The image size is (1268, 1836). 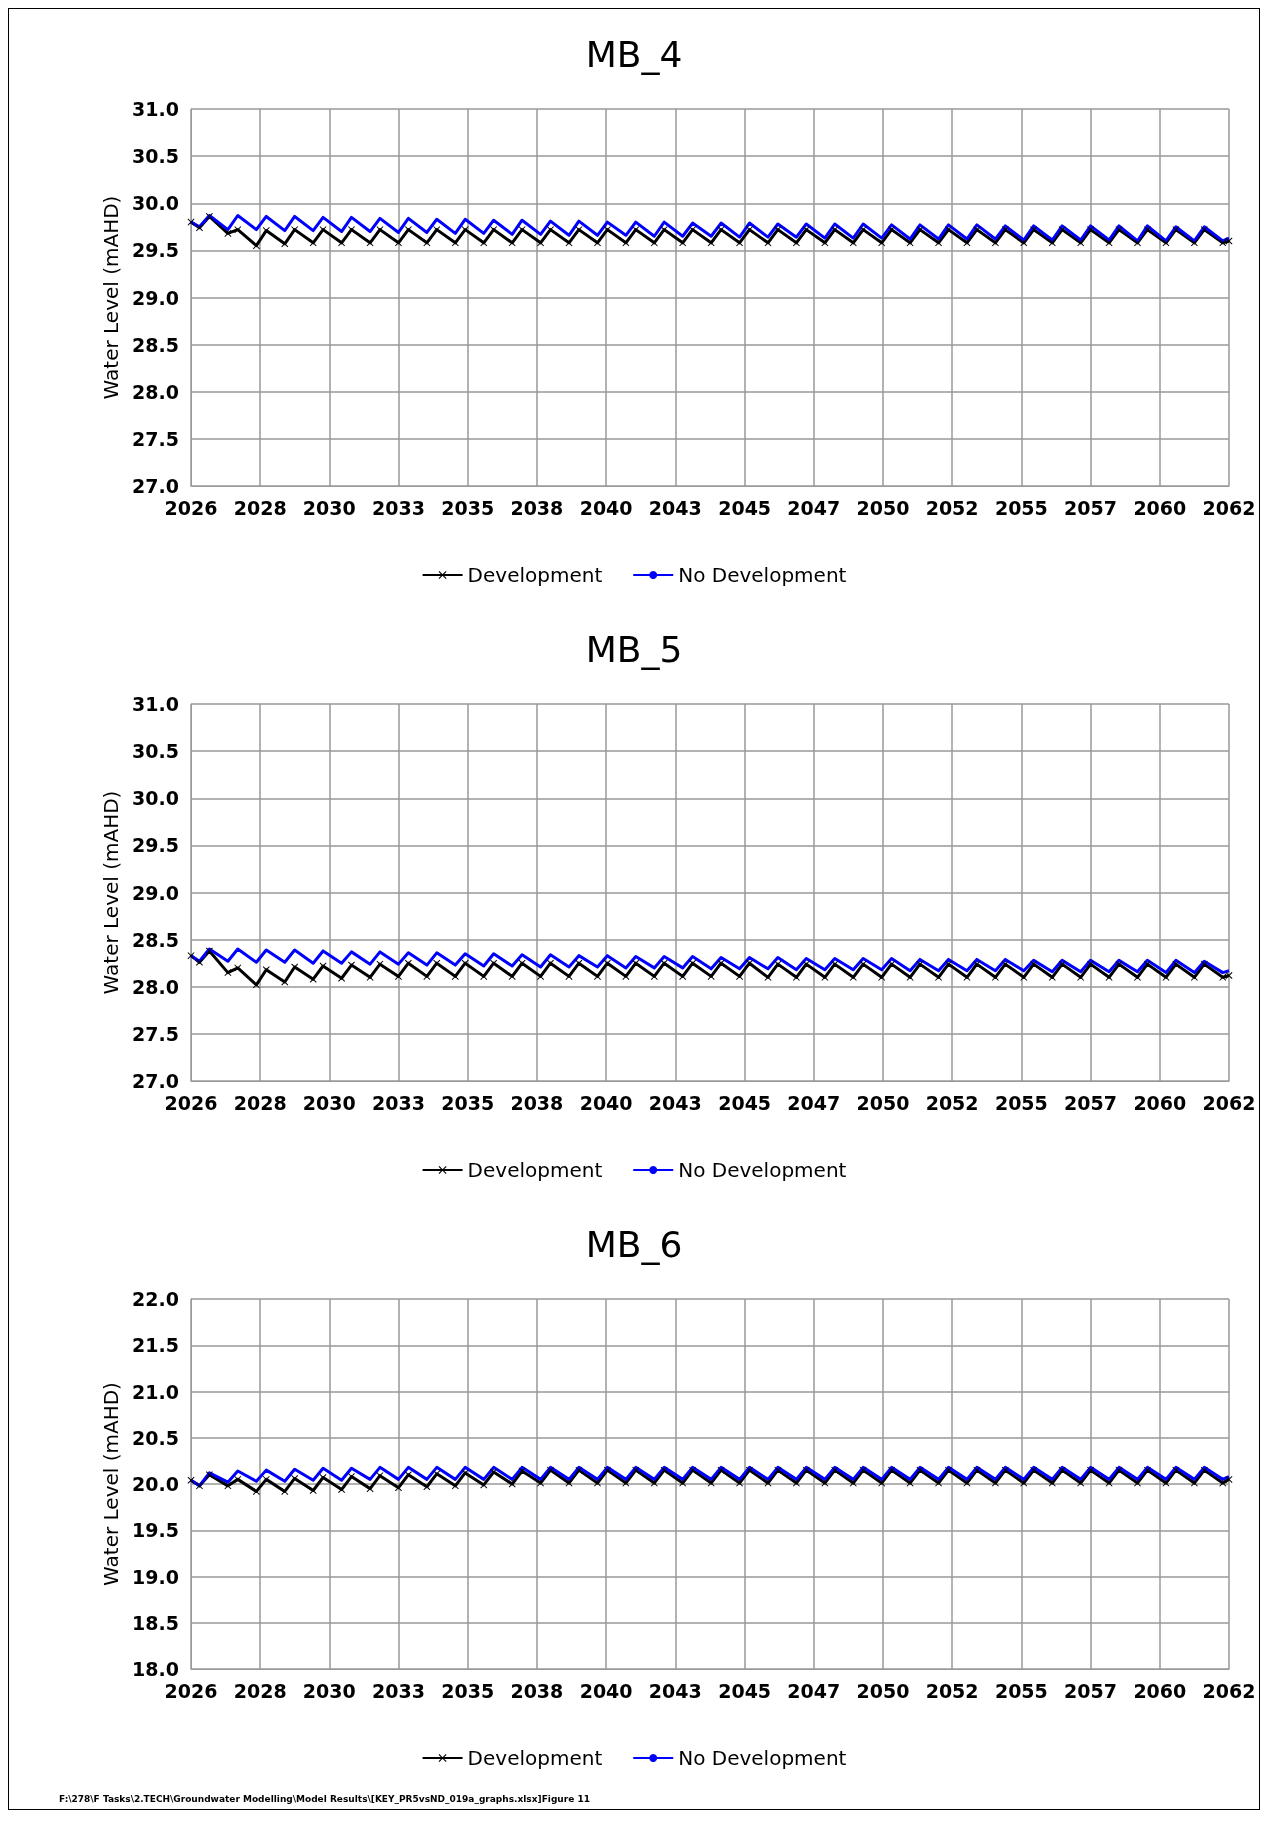 I want to click on y-tick-label: 19.0, so click(x=155, y=1576).